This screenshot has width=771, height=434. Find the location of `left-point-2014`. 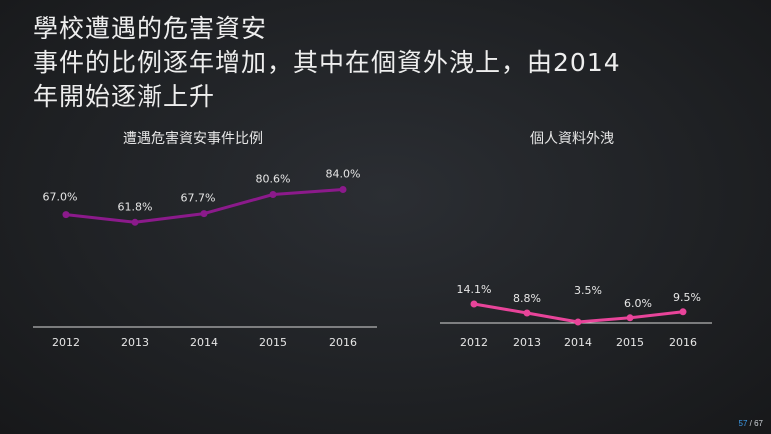

left-point-2014 is located at coordinates (204, 214).